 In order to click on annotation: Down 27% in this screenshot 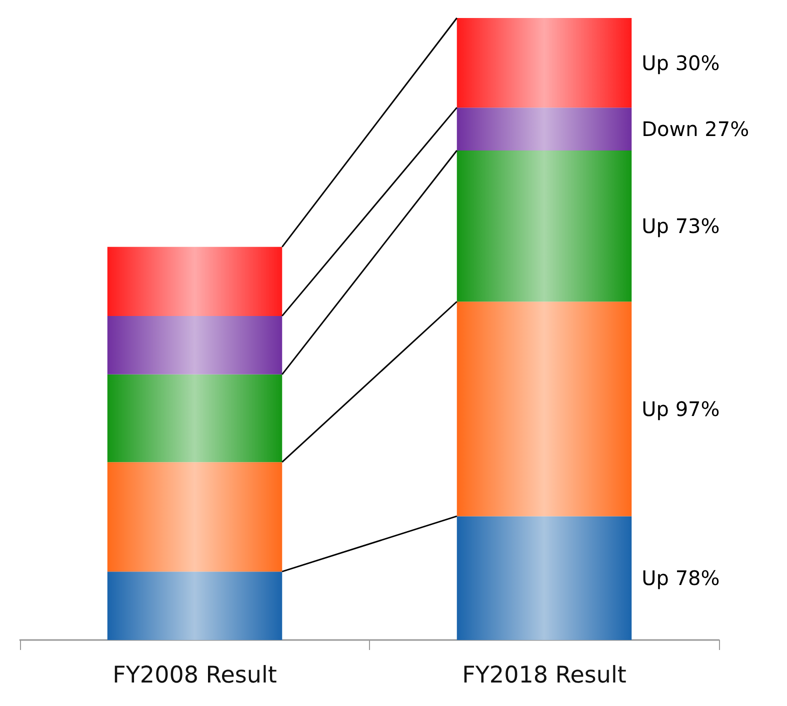, I will do `click(696, 129)`.